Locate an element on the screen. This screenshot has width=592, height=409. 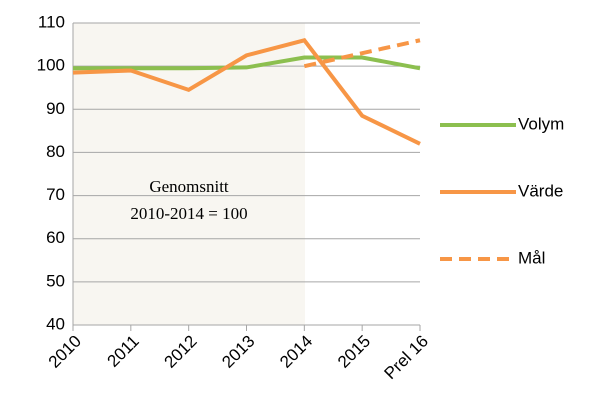
y-tick-label: 70 is located at coordinates (55, 194).